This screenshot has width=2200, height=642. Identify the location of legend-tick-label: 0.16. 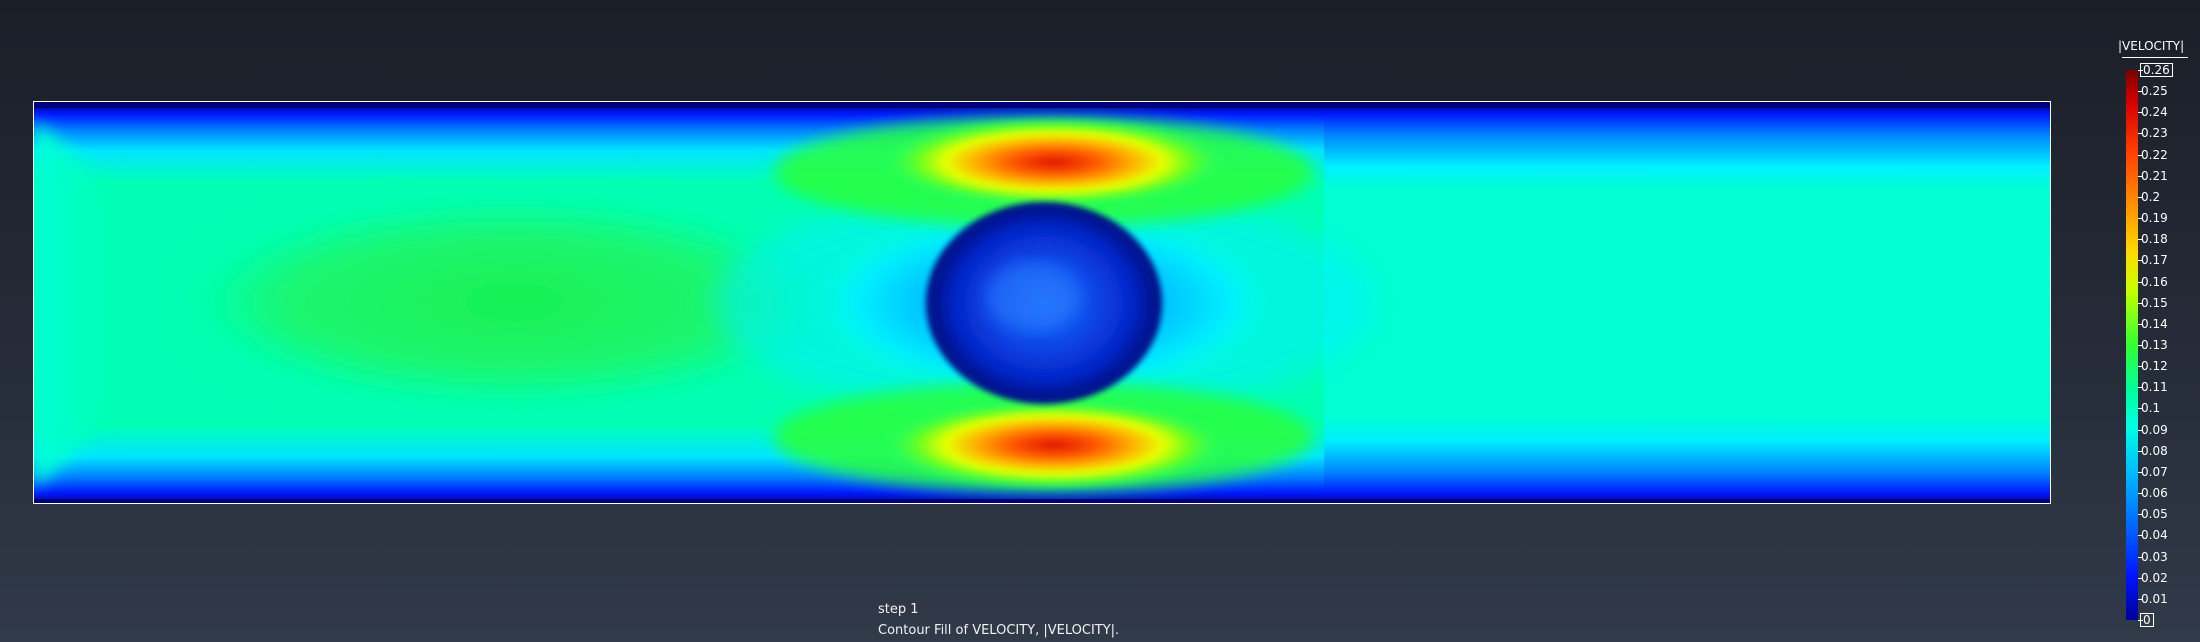
(2154, 282).